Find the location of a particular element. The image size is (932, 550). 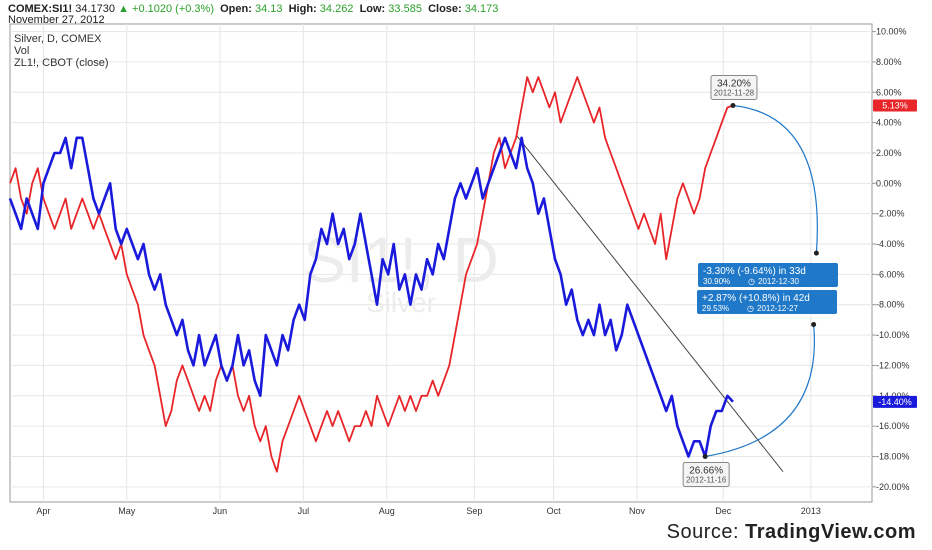

y-tick-label: -8.00% is located at coordinates (890, 305).